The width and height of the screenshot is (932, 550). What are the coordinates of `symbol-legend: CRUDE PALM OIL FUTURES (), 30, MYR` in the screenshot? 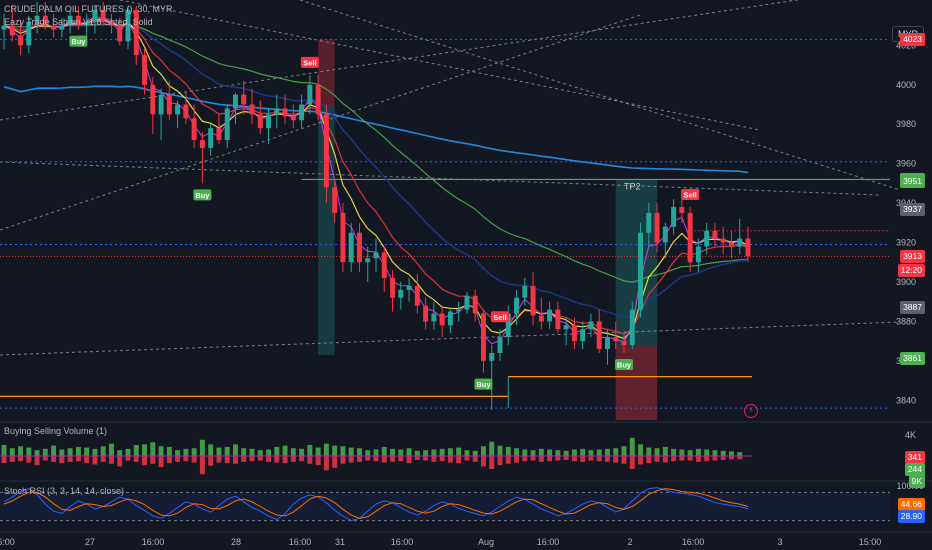 It's located at (88, 9).